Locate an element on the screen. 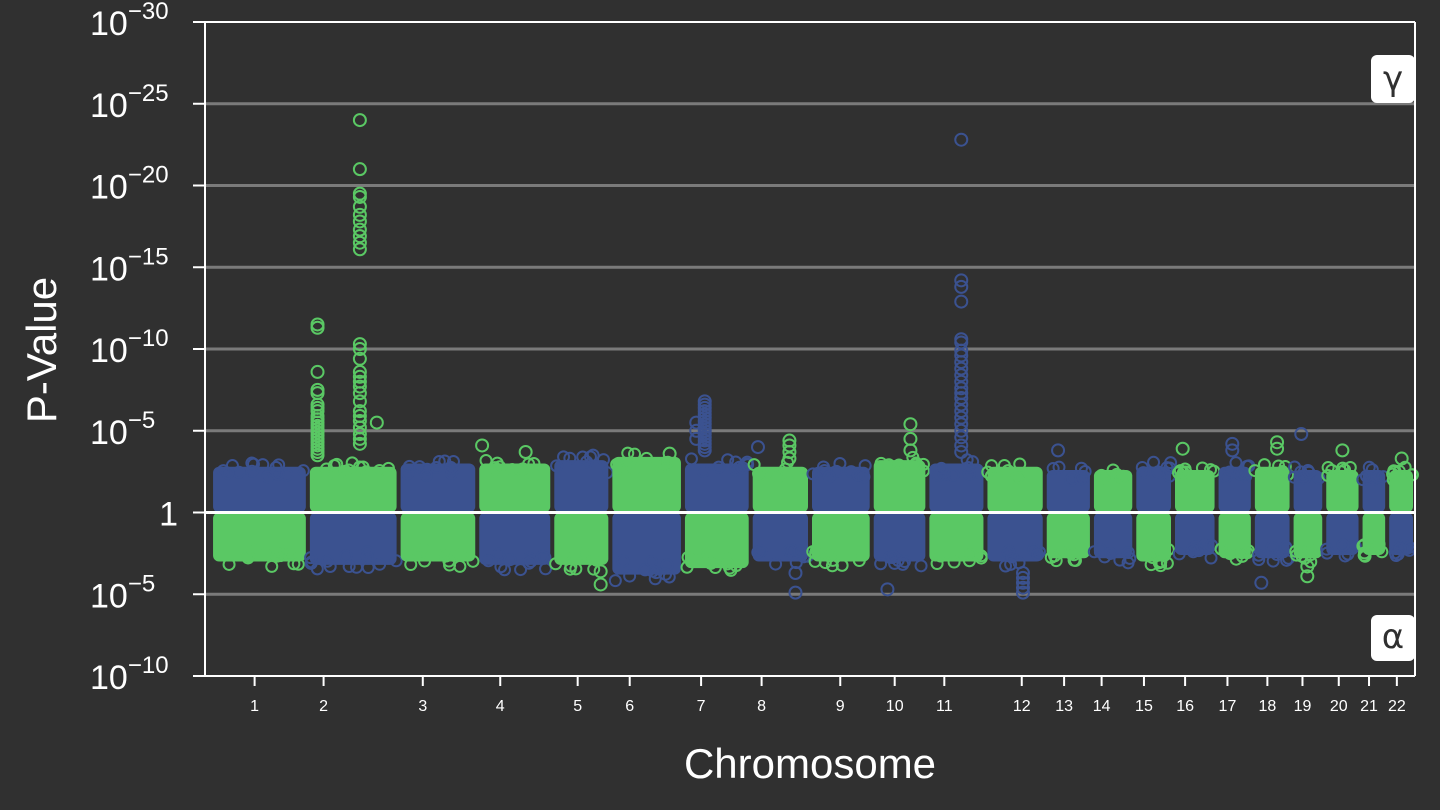  x-tick-label-chrom-3: 3 is located at coordinates (422, 706).